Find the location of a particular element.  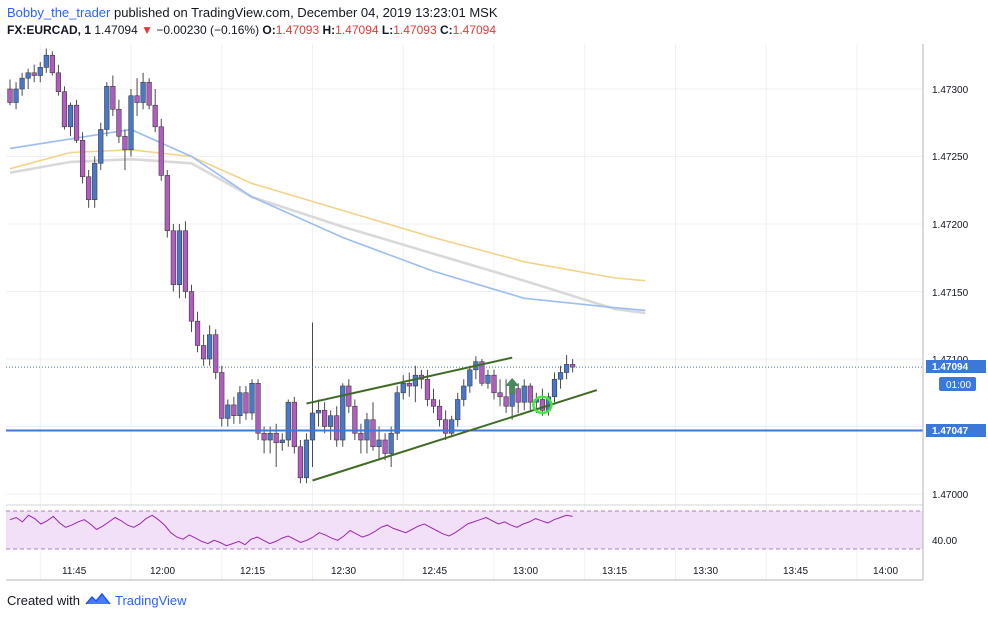

rsi-pane is located at coordinates (464, 530).